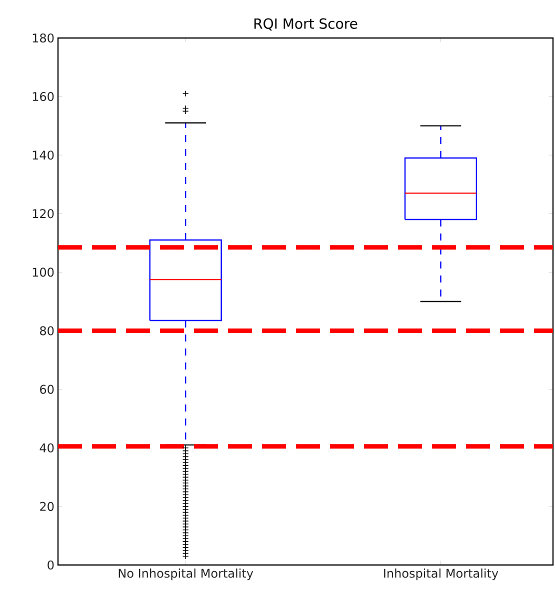  What do you see at coordinates (47, 447) in the screenshot?
I see `y-tick-label: 40` at bounding box center [47, 447].